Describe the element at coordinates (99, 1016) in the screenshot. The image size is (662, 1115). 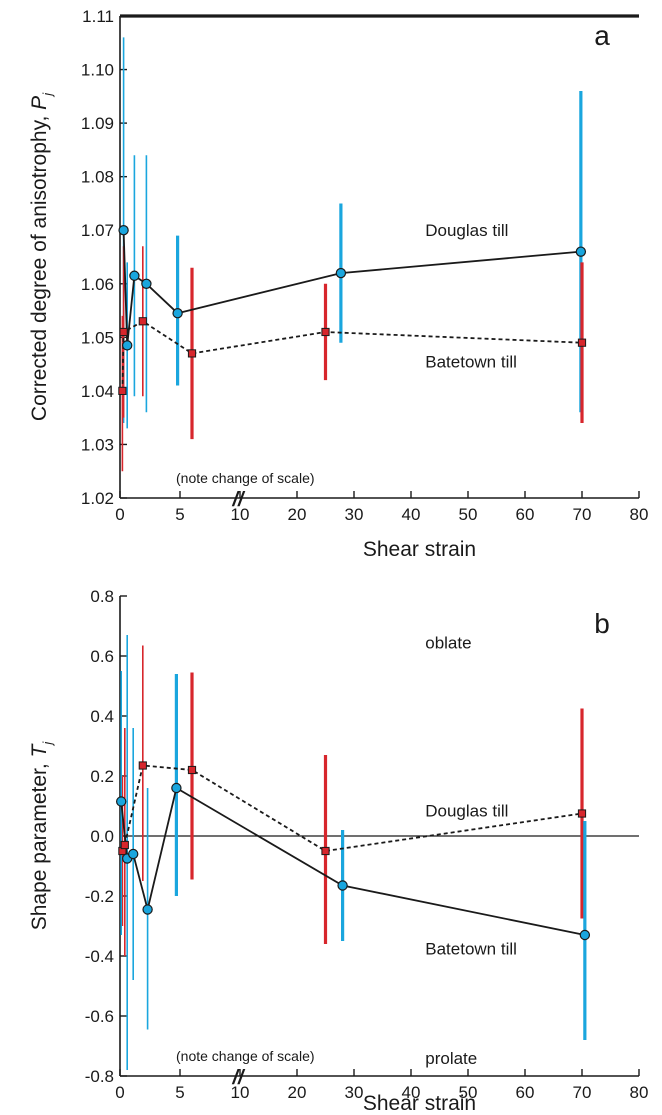
I see `y-tick-label: -0.6` at that location.